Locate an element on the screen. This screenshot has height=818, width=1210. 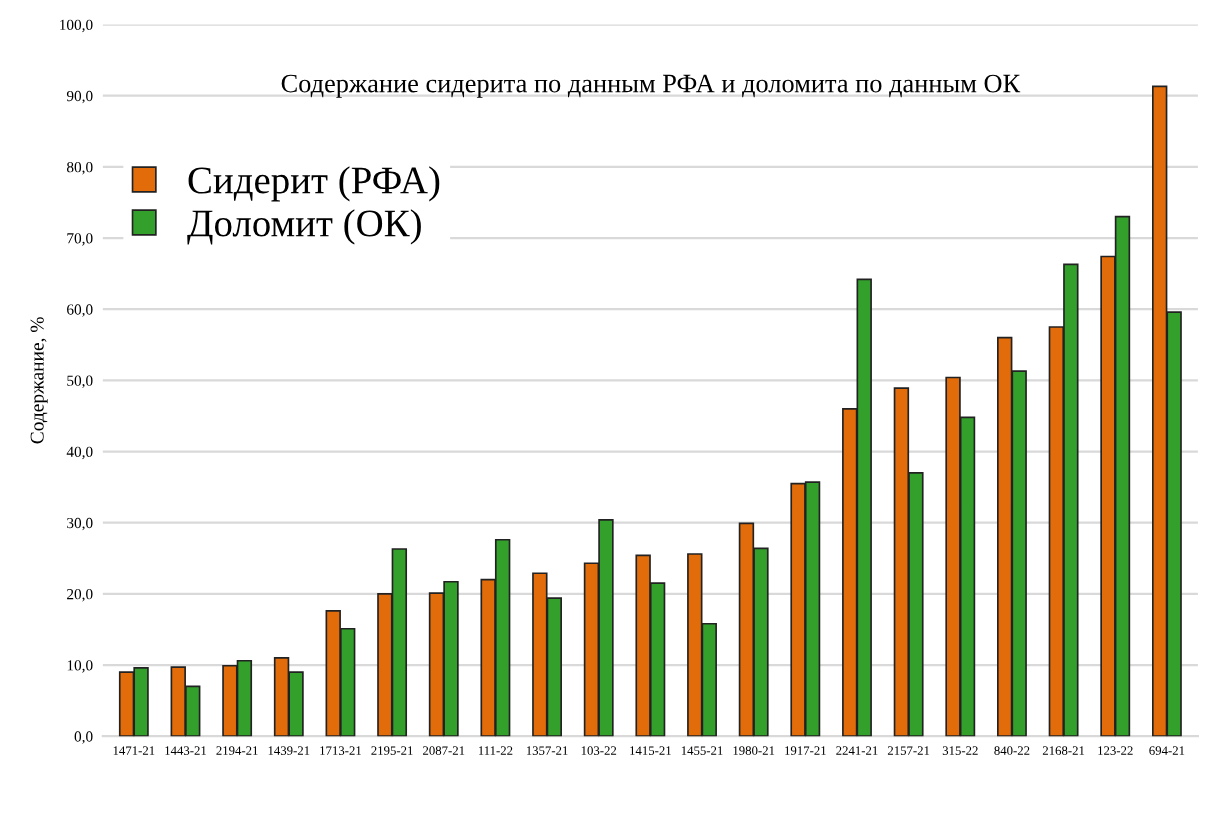
legend-label: Доломит (ОК) is located at coordinates (304, 227).